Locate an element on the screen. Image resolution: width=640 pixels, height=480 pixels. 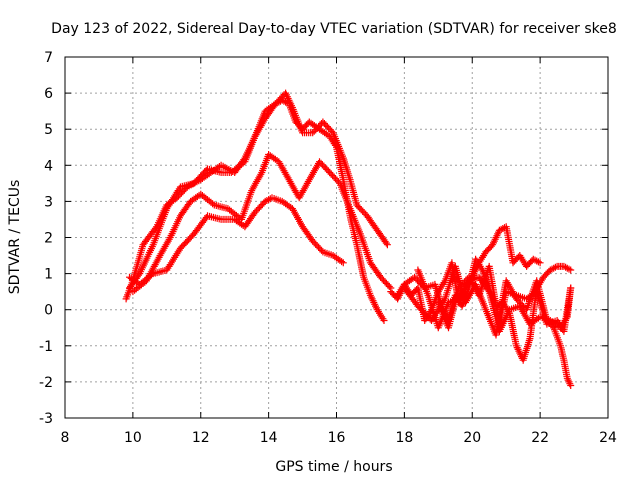
y-axis-label: SDTVAR / TECUs is located at coordinates (15, 237).